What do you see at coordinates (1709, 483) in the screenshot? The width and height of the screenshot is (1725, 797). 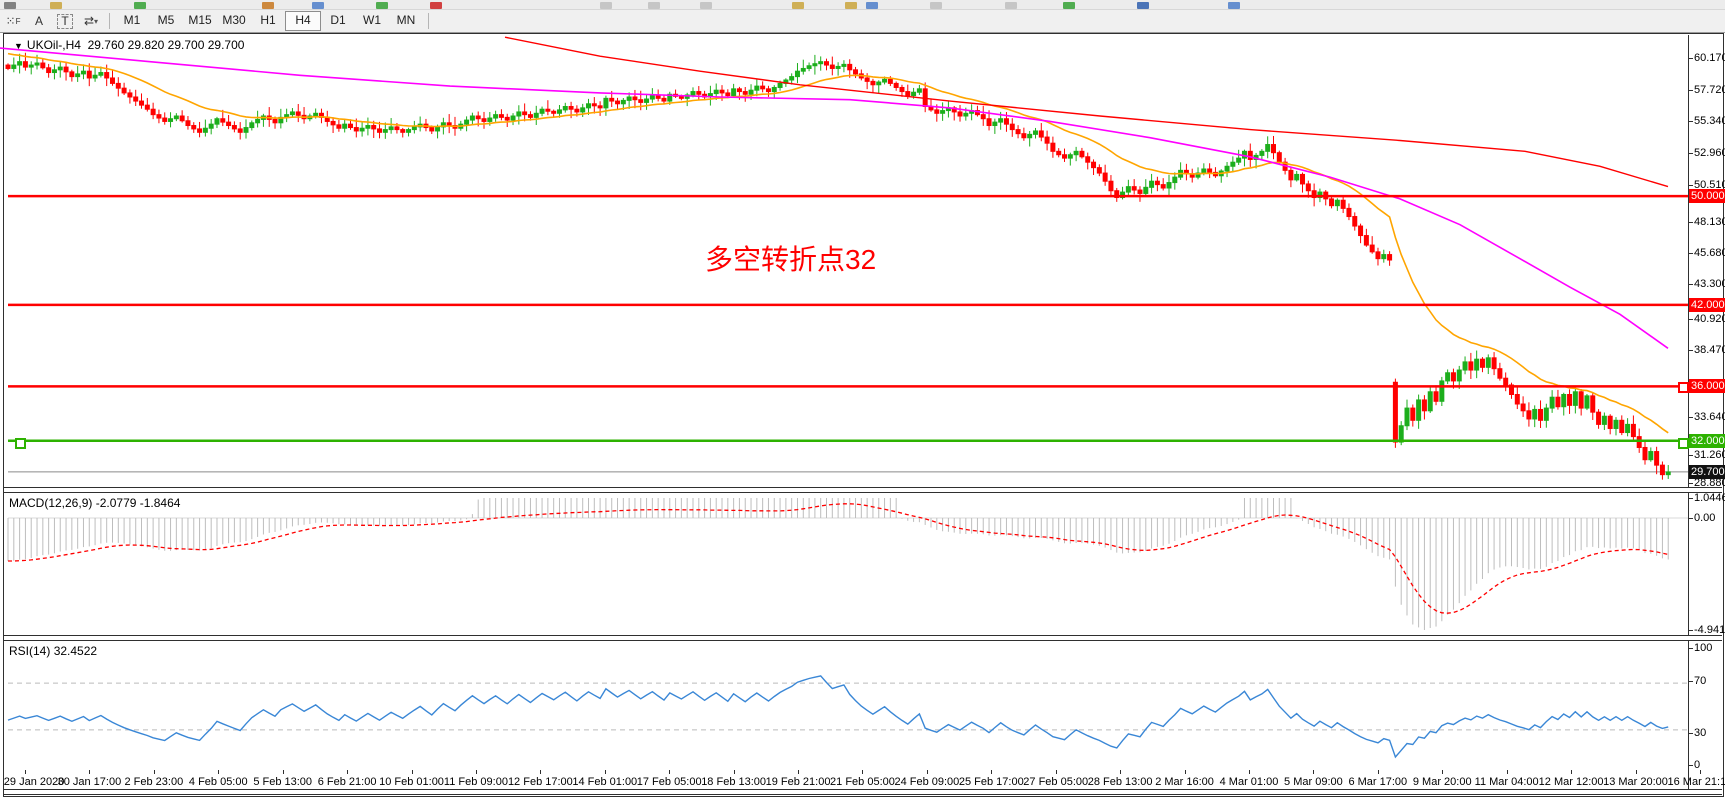 I see `price-axis-label: 28.880` at bounding box center [1709, 483].